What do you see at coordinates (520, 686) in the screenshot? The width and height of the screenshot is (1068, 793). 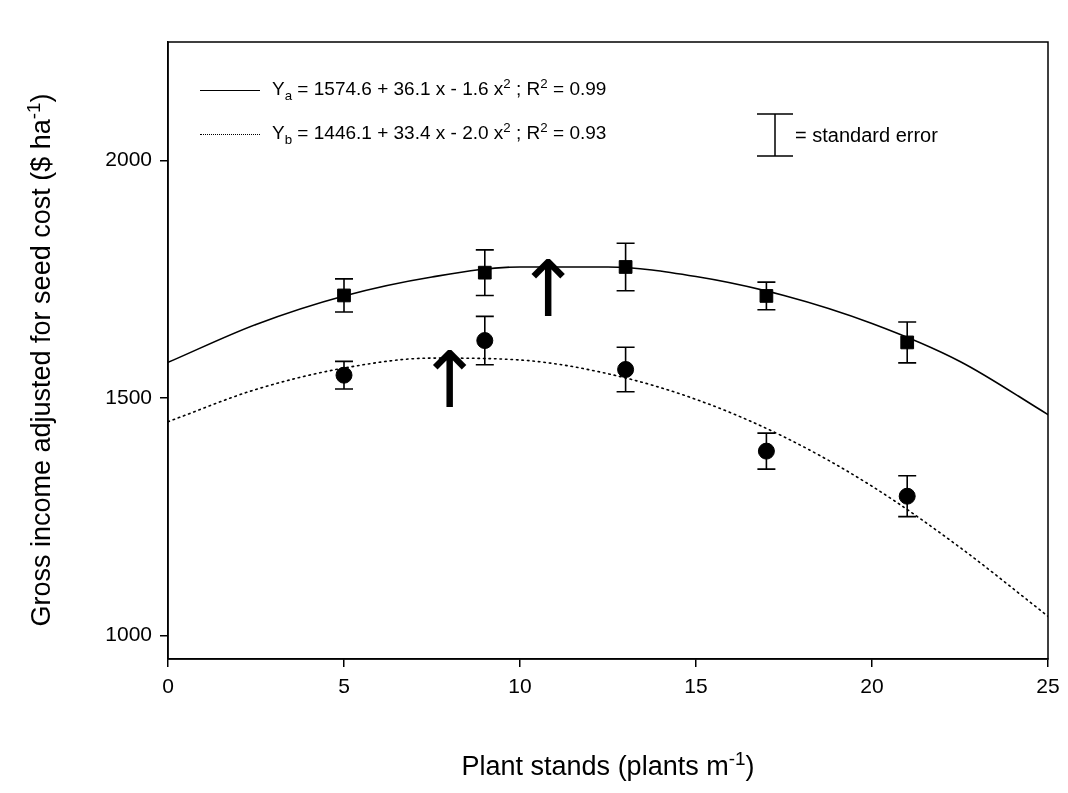 I see `x-tick-label: 10` at bounding box center [520, 686].